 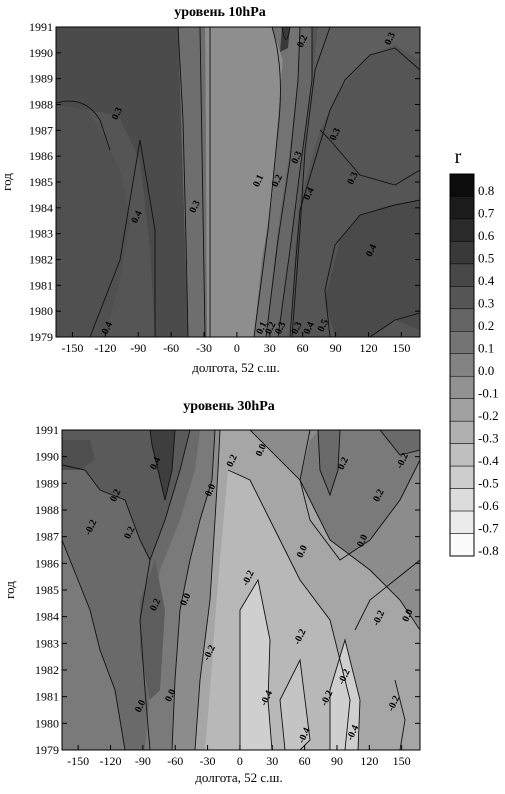 What do you see at coordinates (488, 392) in the screenshot?
I see `colorbar-level-label: -0.1` at bounding box center [488, 392].